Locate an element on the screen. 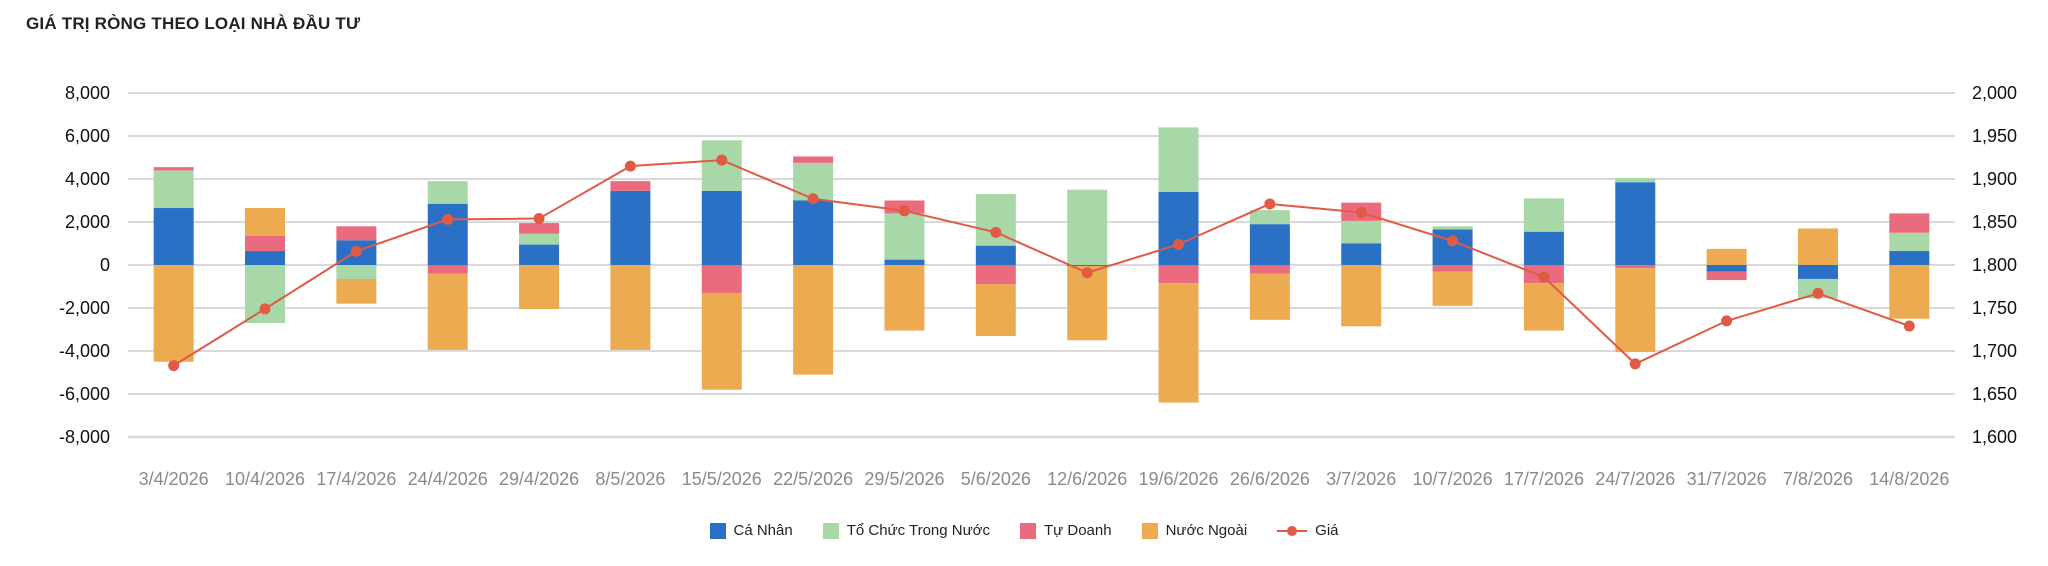  y-tick-label: 6,000 is located at coordinates (87, 136).